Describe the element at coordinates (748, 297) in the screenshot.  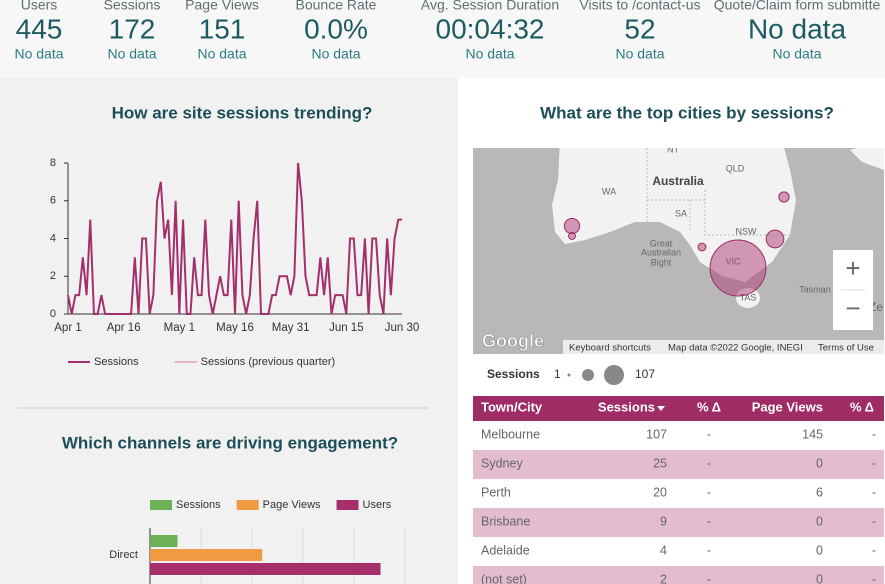
I see `map-label: TAS` at that location.